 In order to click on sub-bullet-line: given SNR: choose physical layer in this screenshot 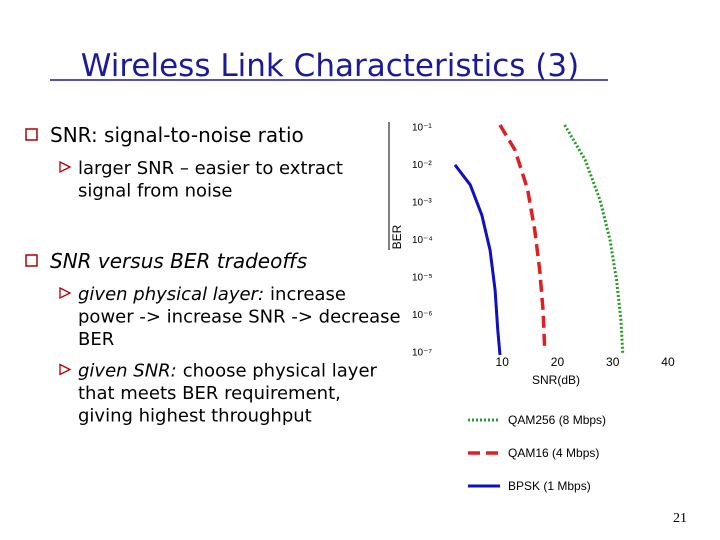, I will do `click(228, 371)`.